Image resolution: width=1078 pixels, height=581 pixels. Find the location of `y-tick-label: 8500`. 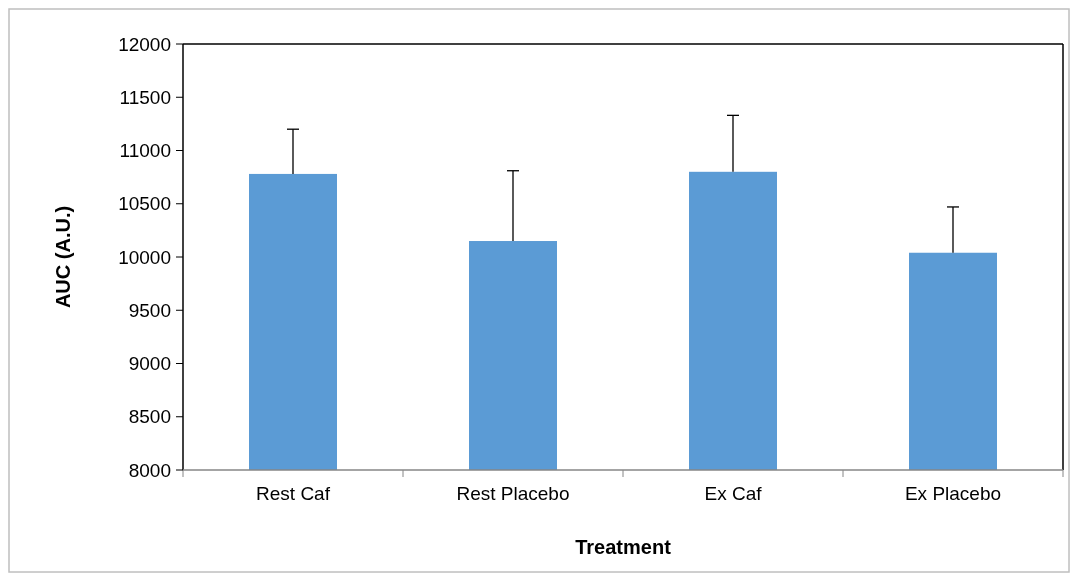

y-tick-label: 8500 is located at coordinates (149, 417).